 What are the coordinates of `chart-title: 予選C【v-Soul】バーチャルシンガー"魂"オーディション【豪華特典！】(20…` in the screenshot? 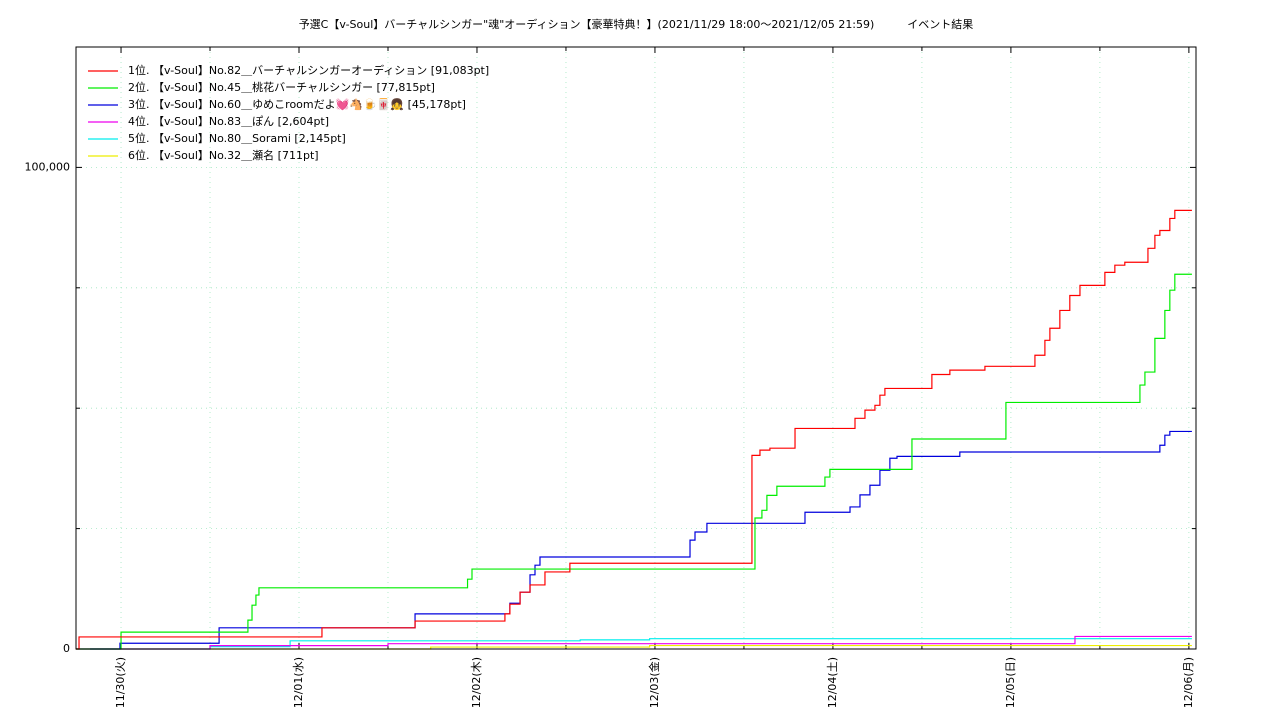 It's located at (636, 24).